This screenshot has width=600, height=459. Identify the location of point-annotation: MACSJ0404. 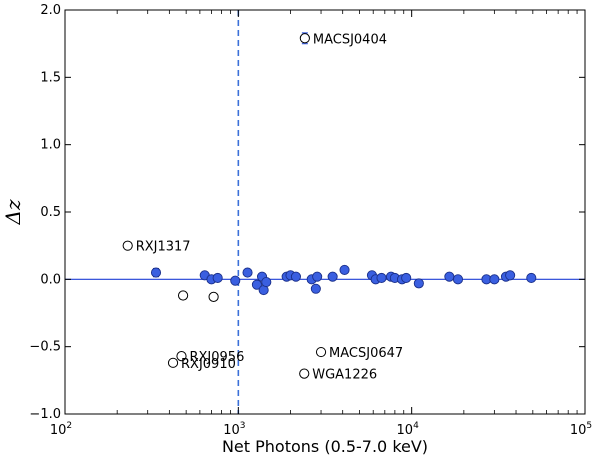
(350, 39).